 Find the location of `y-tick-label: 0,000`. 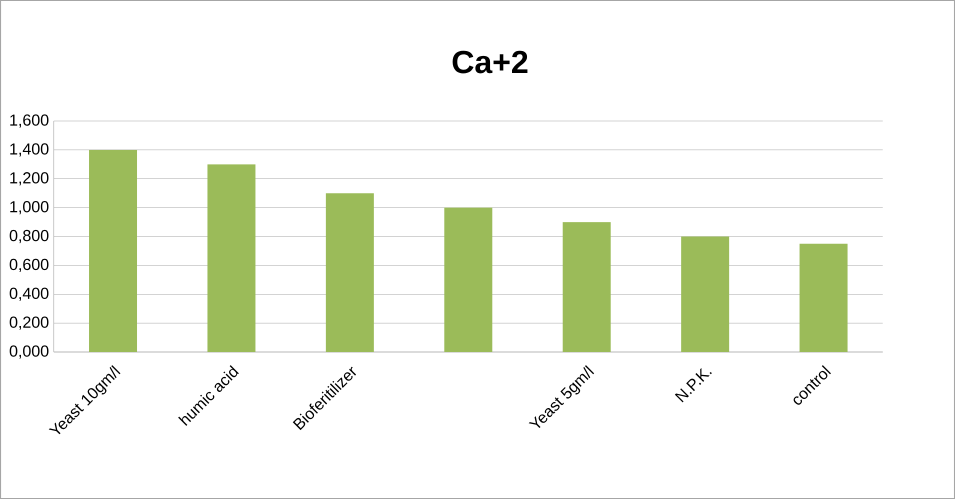

y-tick-label: 0,000 is located at coordinates (29, 352).